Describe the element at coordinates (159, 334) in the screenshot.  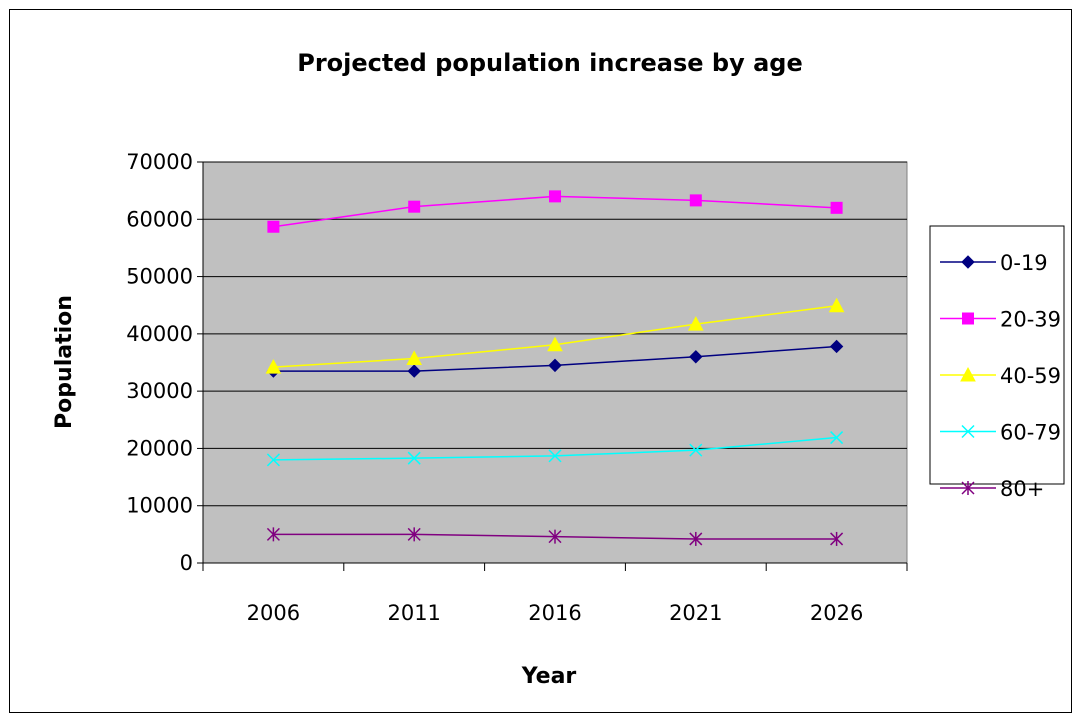
I see `y-tick-label: 40000` at that location.